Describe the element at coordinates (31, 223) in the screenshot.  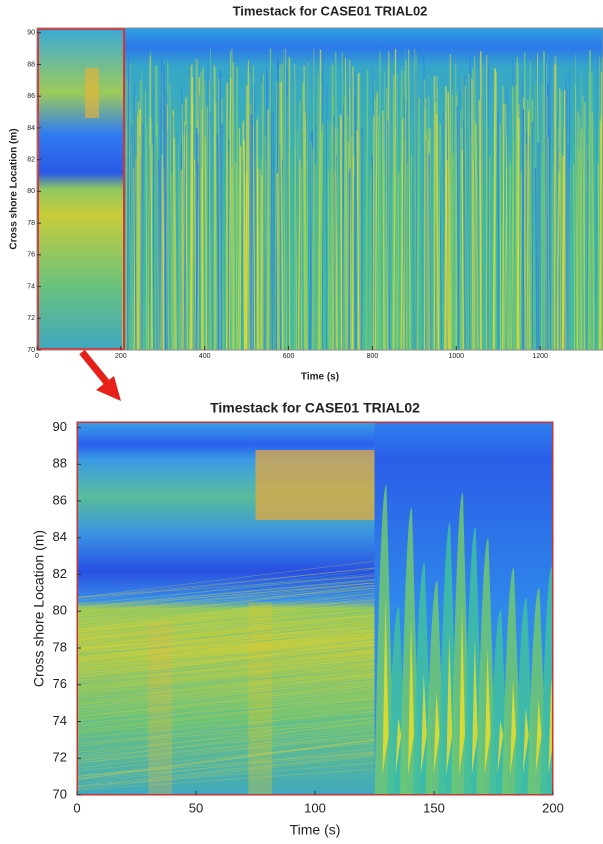
I see `y-tick-label: 78` at that location.